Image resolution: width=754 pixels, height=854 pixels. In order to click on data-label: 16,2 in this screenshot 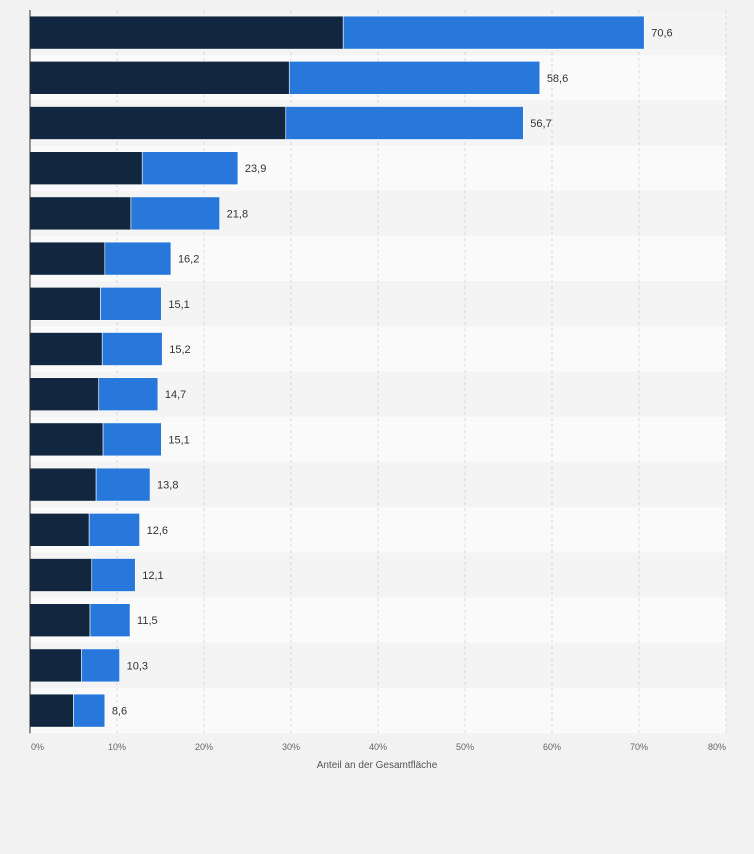, I will do `click(188, 260)`.